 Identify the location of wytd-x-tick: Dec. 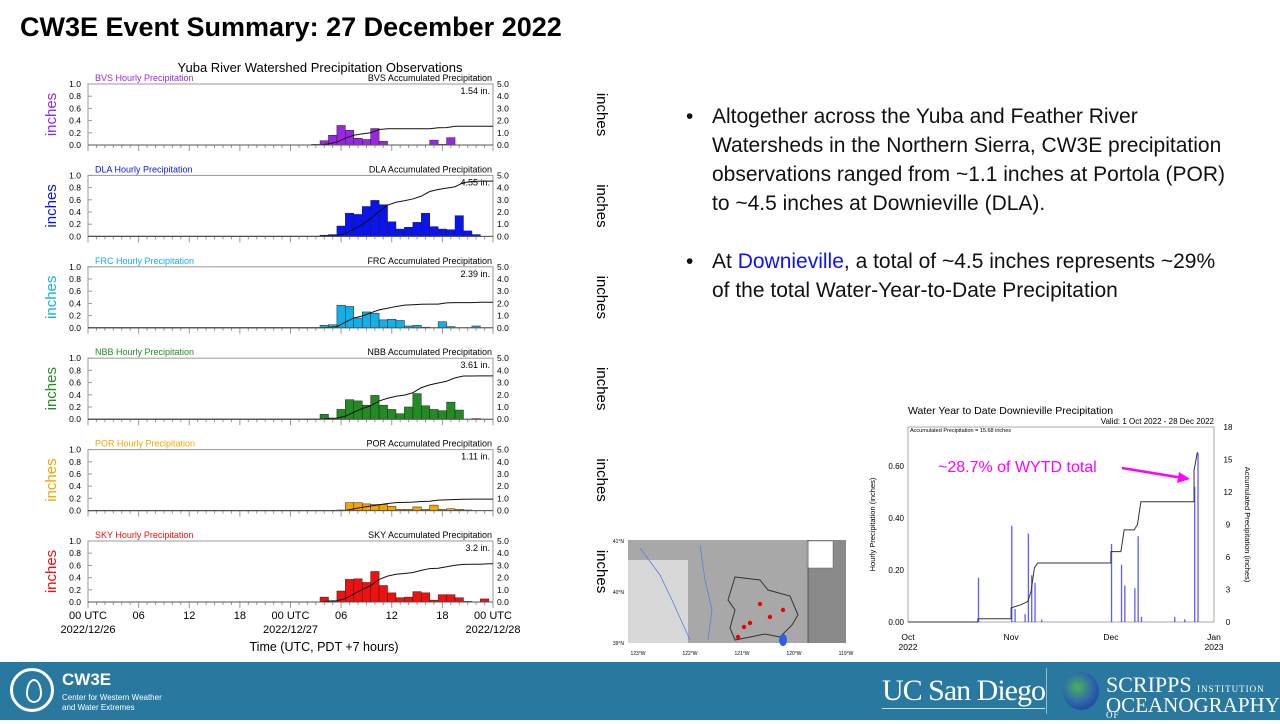
(1111, 637).